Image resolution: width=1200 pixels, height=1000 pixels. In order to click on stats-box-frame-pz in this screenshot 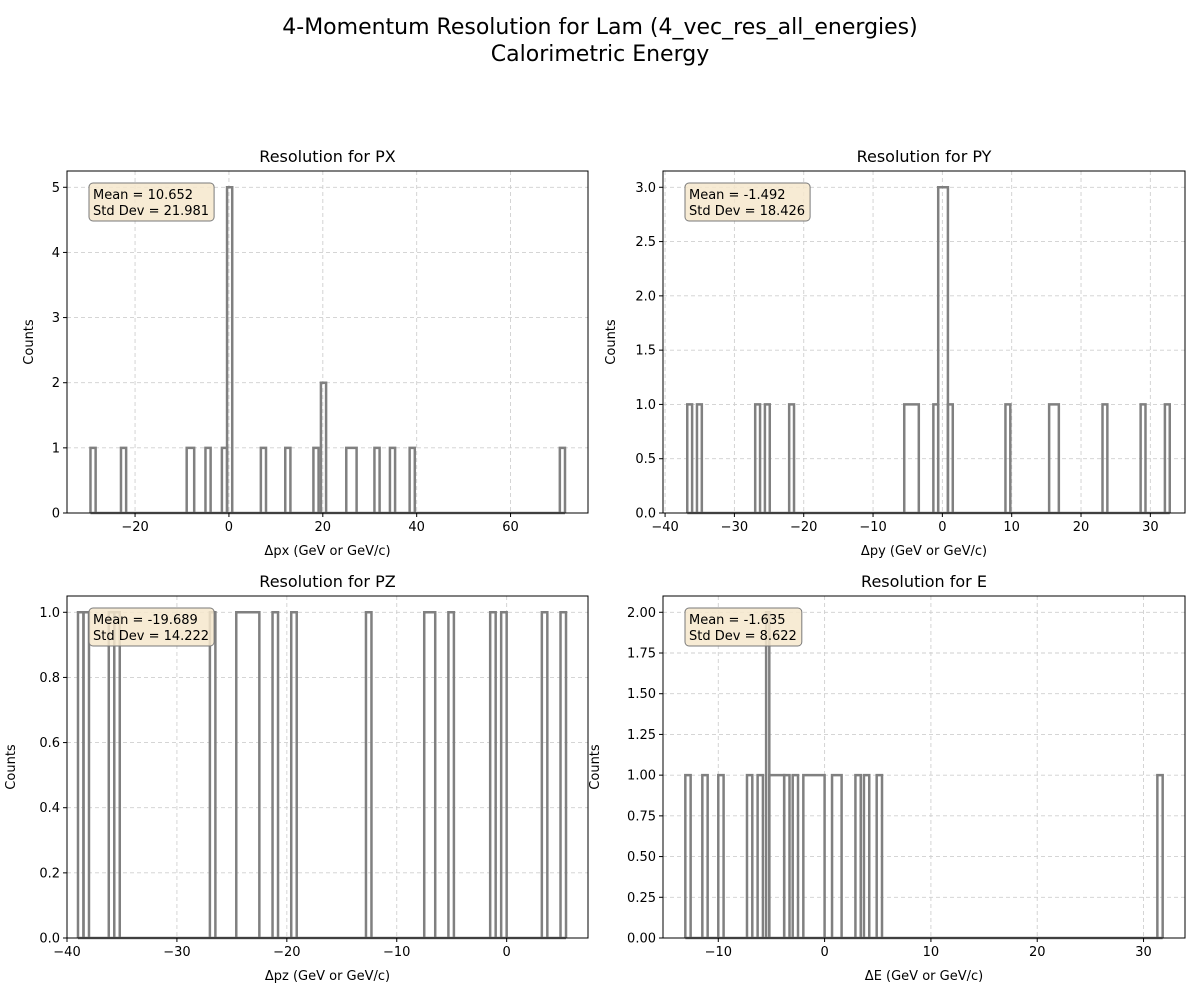, I will do `click(151, 627)`.